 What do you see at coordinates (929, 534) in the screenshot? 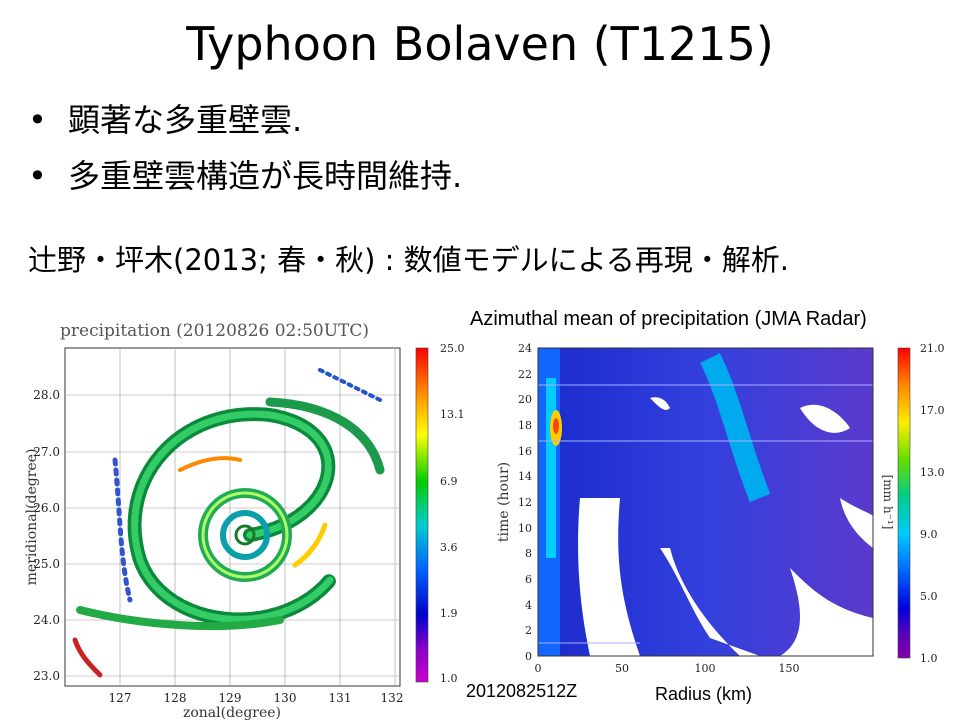
I see `colorbar-tick-label: 9.0` at bounding box center [929, 534].